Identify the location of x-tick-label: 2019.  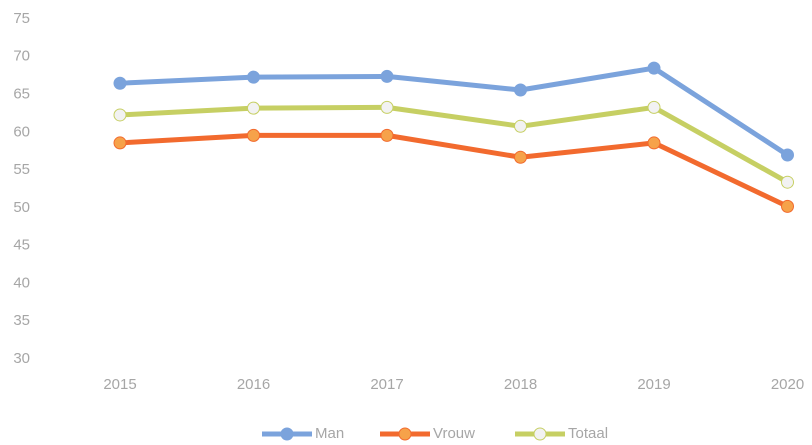
(653, 384).